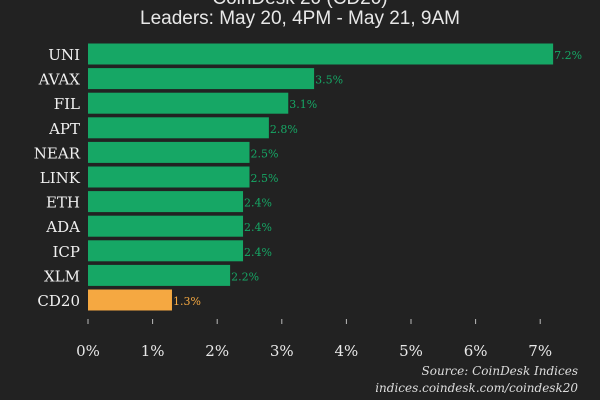  Describe the element at coordinates (217, 351) in the screenshot. I see `x-tick-label: 2%` at that location.